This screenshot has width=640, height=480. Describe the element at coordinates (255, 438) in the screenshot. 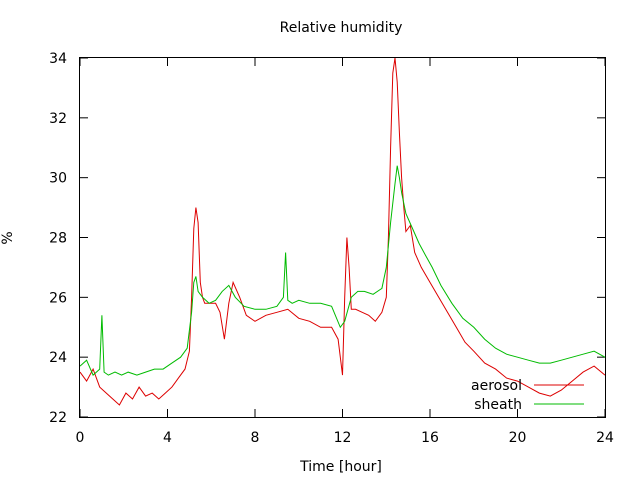

I see `x-tick-label: 8` at that location.